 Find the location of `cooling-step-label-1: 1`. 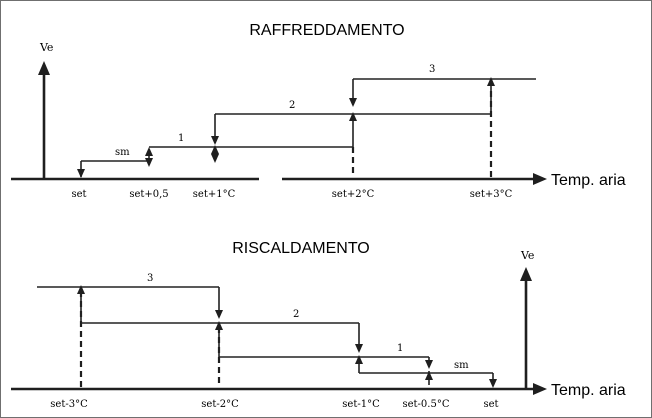

cooling-step-label-1: 1 is located at coordinates (181, 138).